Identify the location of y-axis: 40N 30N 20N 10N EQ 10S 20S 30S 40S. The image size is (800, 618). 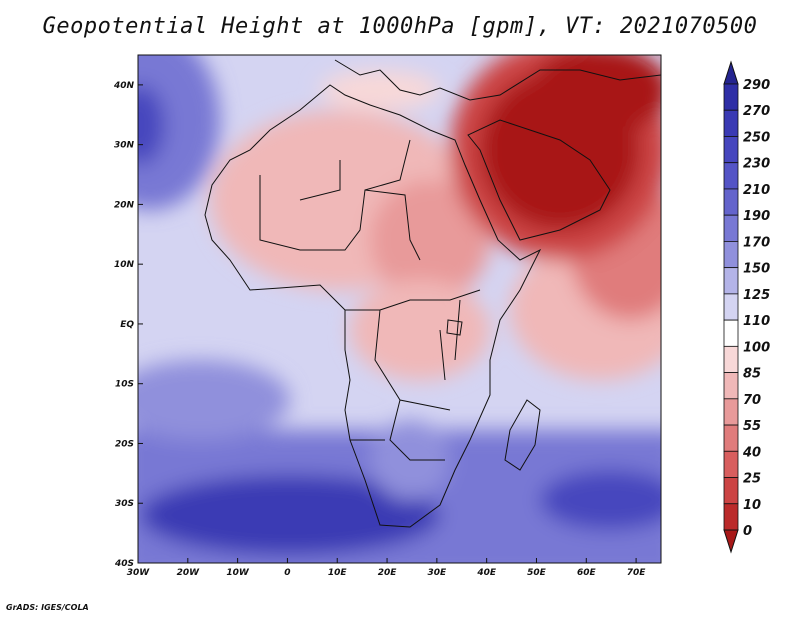
(128, 325).